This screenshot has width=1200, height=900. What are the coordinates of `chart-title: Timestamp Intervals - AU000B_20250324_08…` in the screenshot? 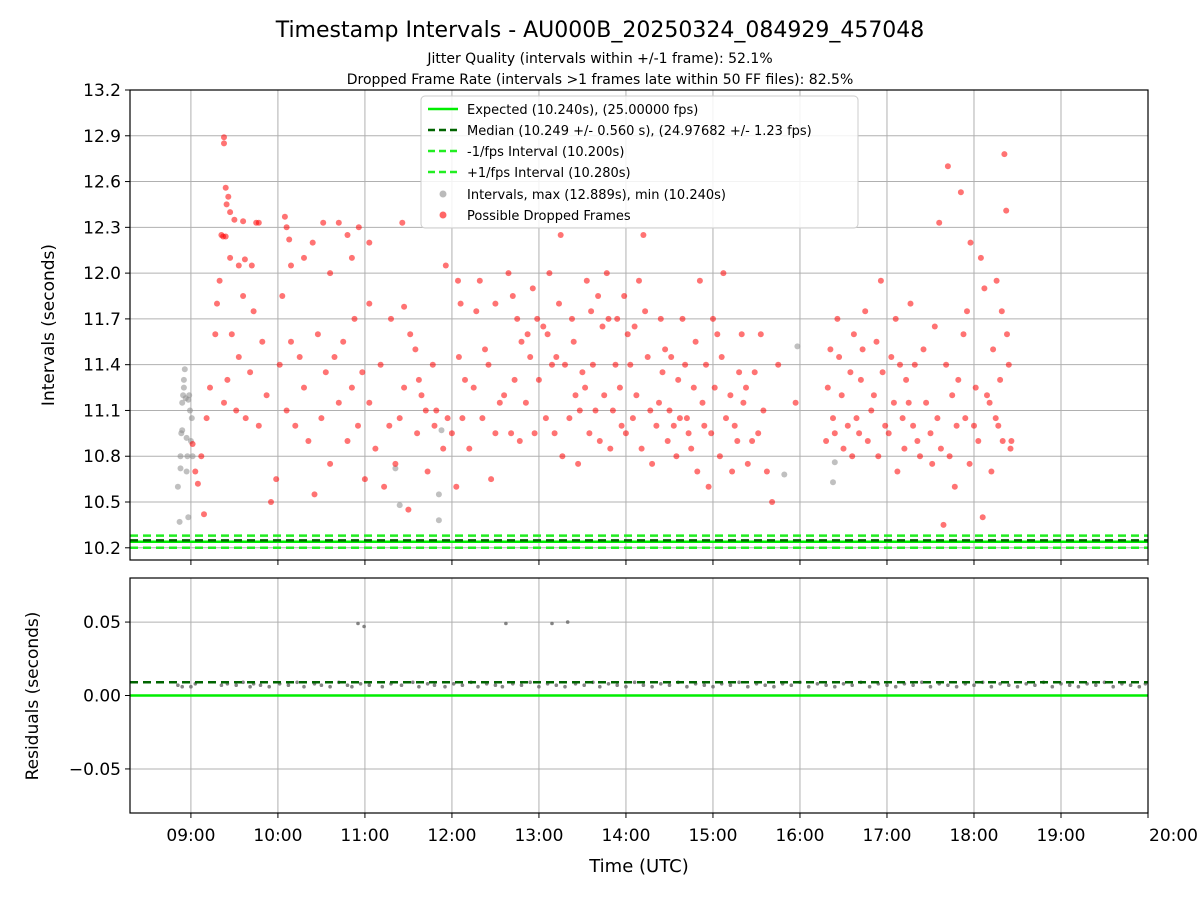 It's located at (600, 30).